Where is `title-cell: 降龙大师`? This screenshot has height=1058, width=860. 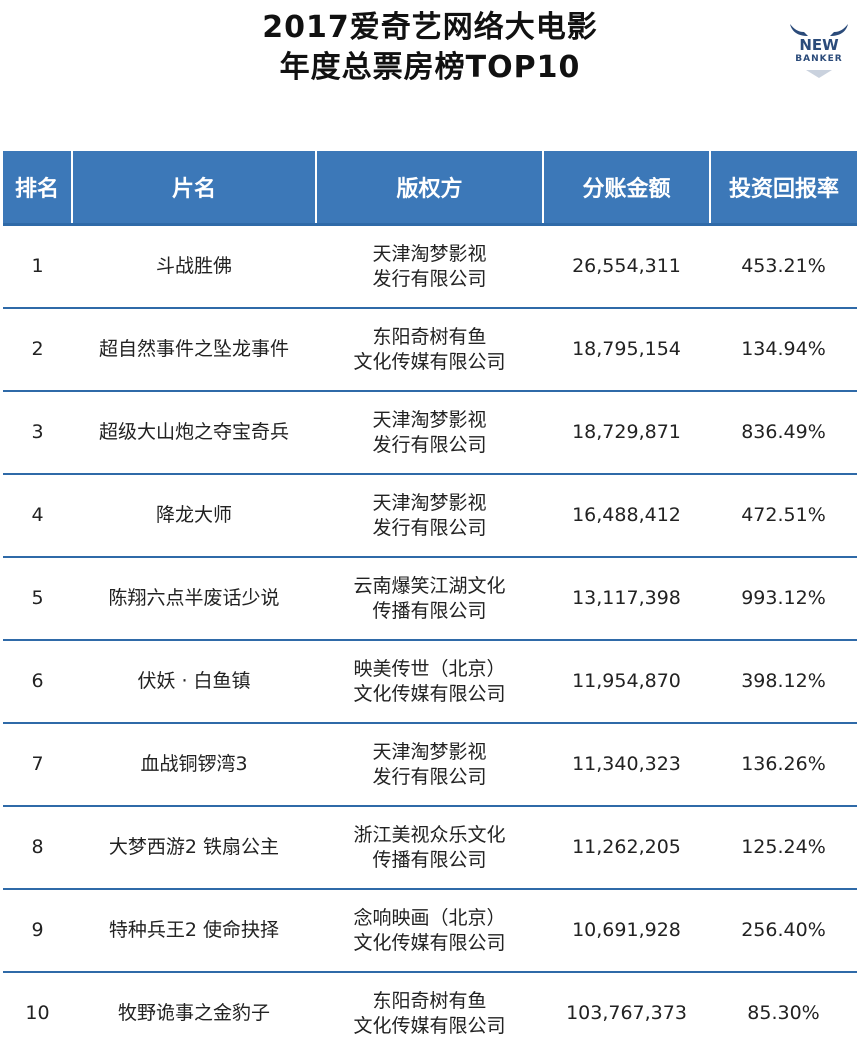
title-cell: 降龙大师 is located at coordinates (194, 516).